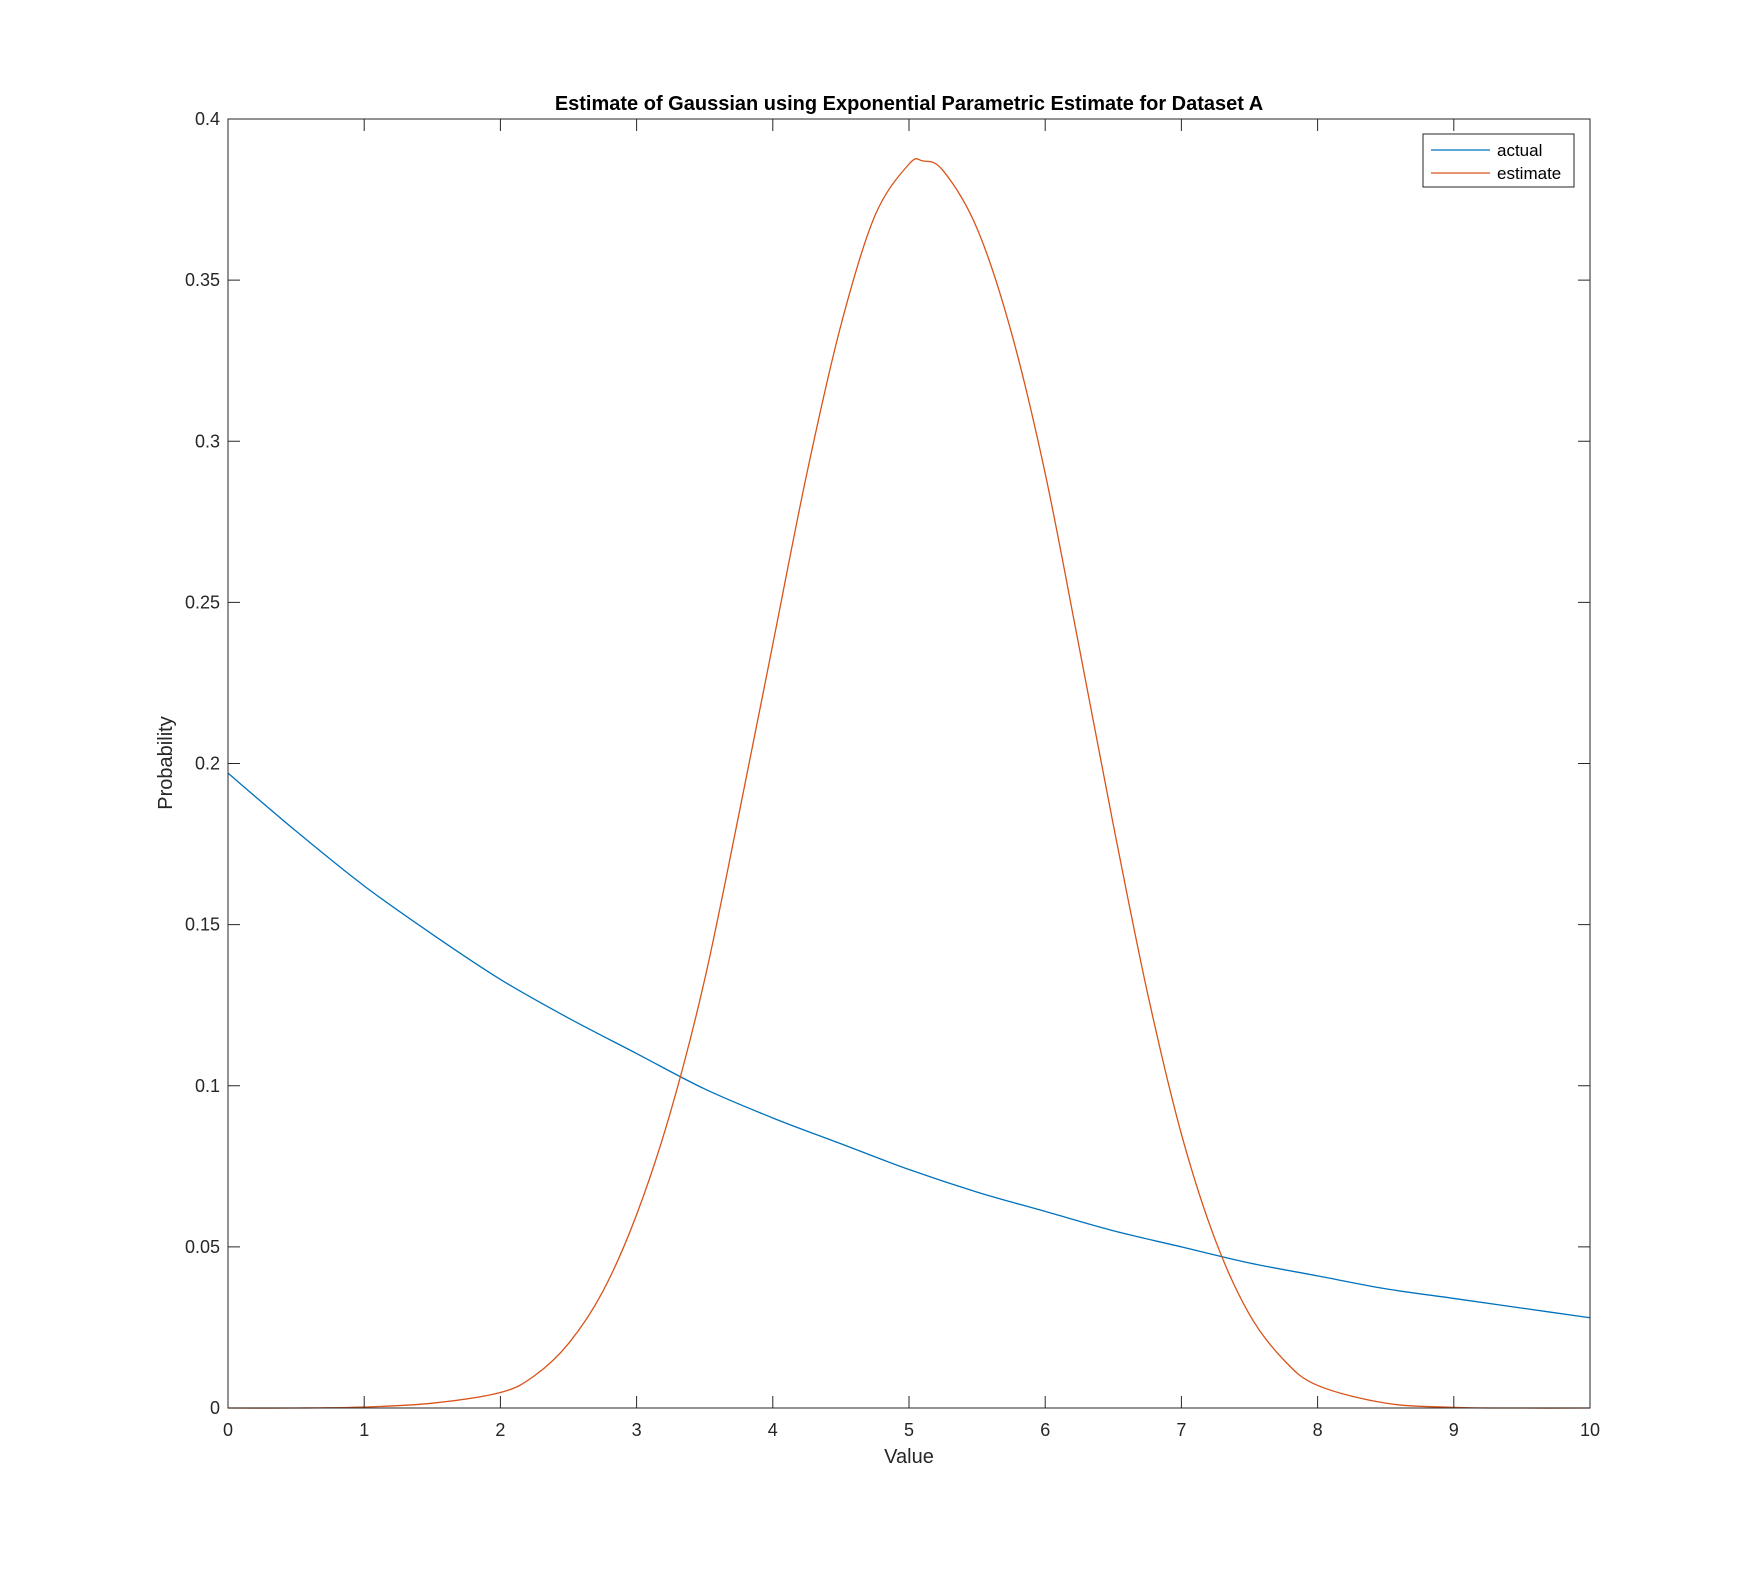  I want to click on x-tick-label: 4, so click(773, 1430).